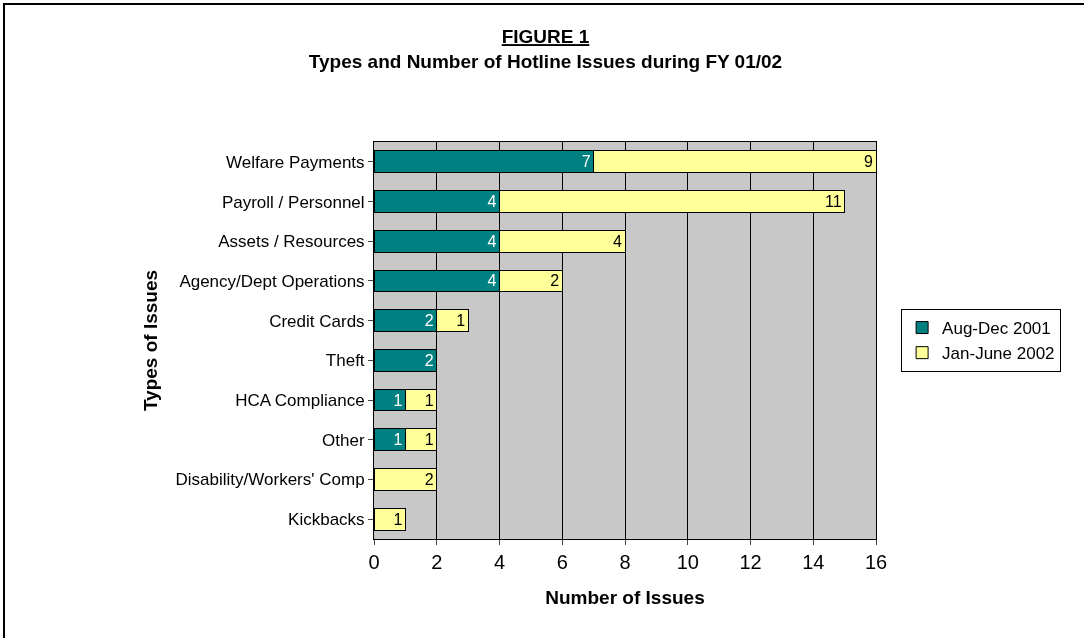 This screenshot has width=1089, height=643. I want to click on chart-title: FIGURE 1, so click(545, 37).